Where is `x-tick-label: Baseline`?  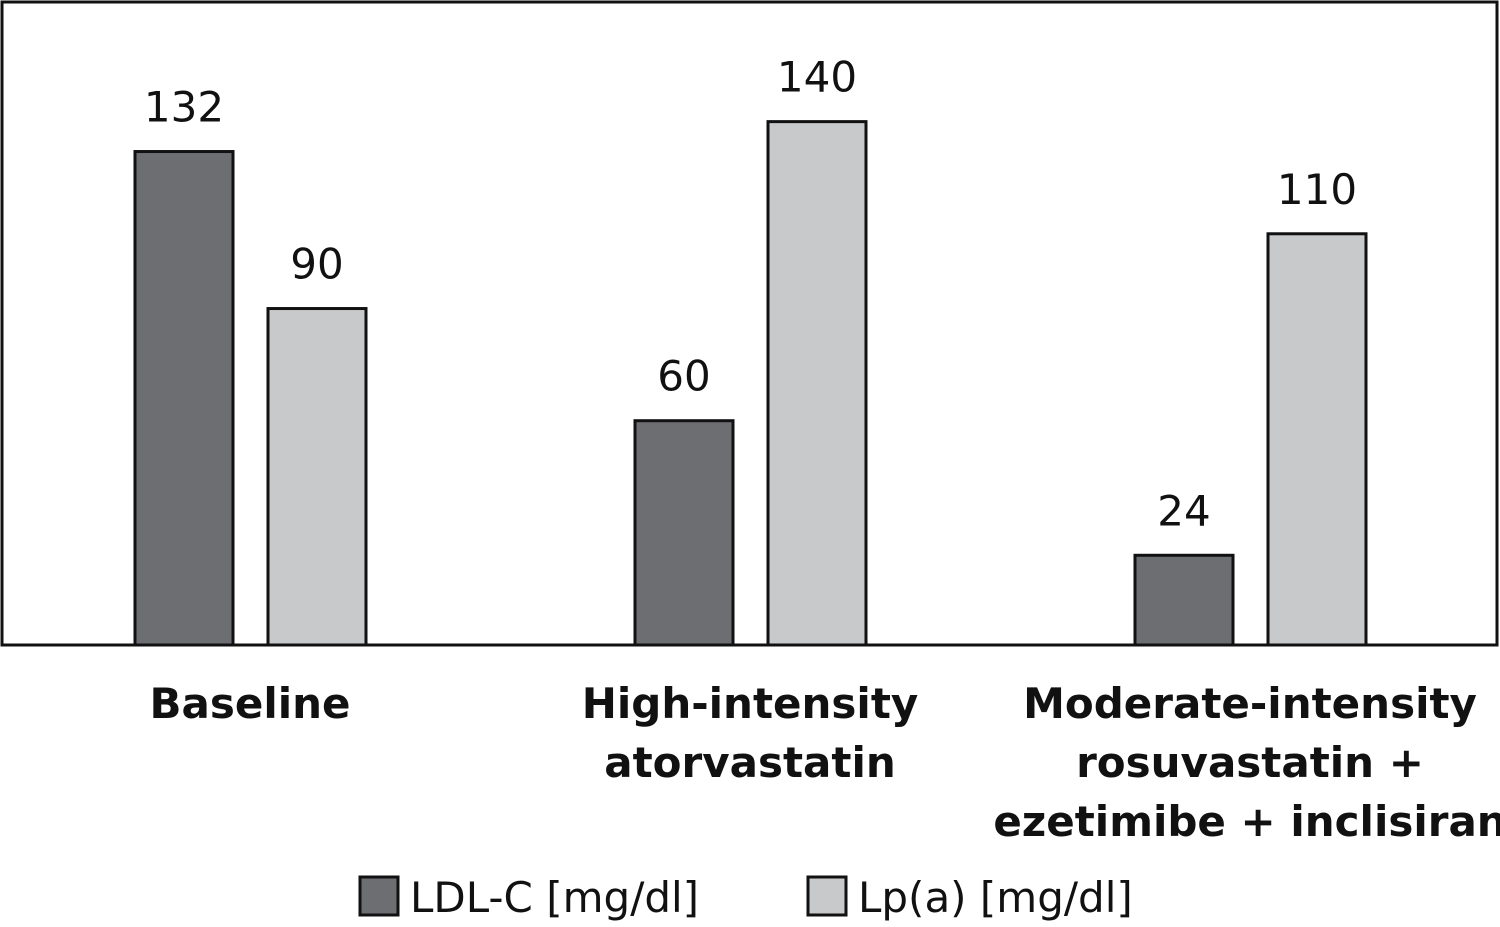
x-tick-label: Baseline is located at coordinates (249, 703).